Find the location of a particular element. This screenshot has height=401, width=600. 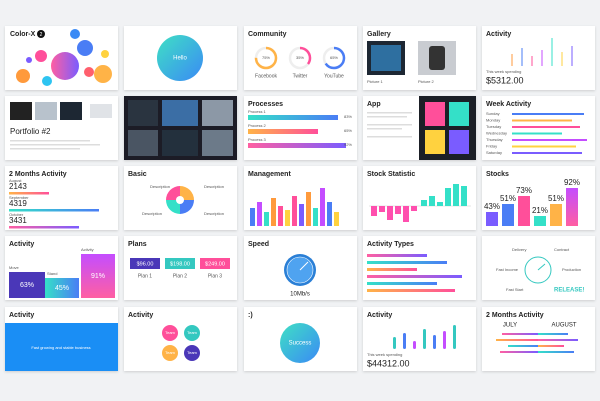

caption: Picture 1 is located at coordinates (375, 81).